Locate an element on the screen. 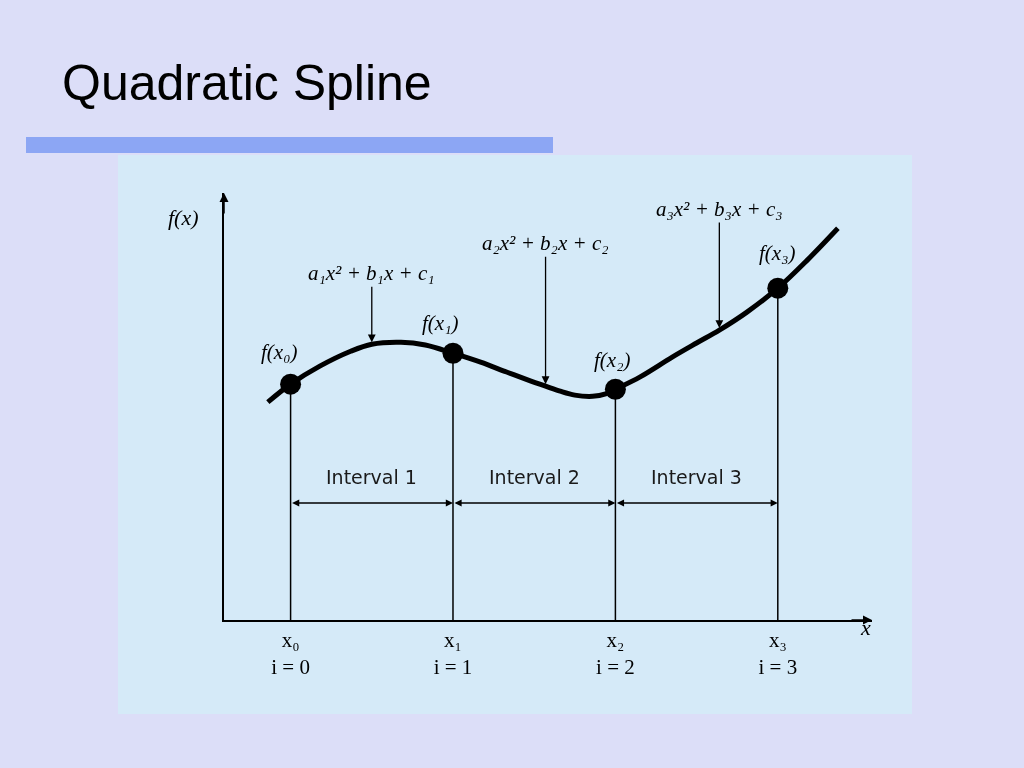 Image resolution: width=1024 pixels, height=768 pixels. annotation: f(x₃) is located at coordinates (777, 253).